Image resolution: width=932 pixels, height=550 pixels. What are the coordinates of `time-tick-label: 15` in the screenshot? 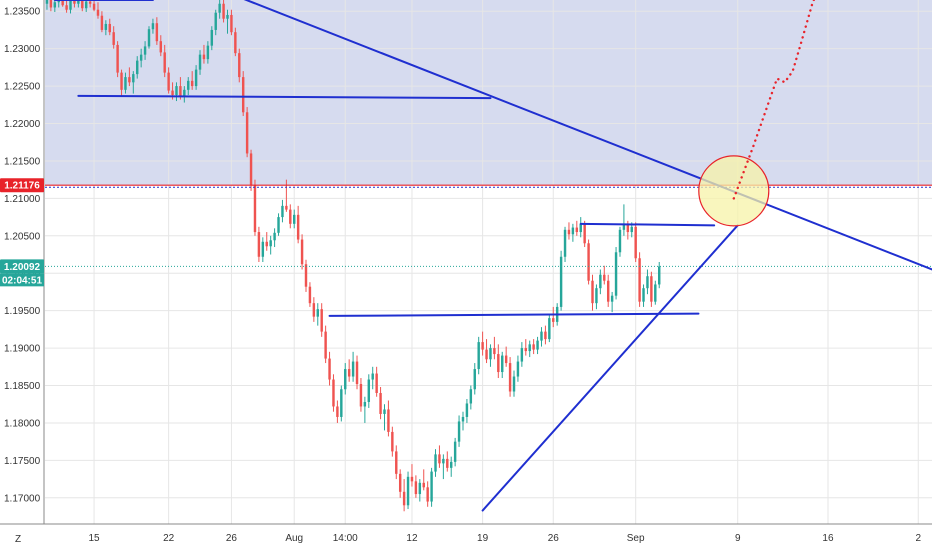 It's located at (94, 538).